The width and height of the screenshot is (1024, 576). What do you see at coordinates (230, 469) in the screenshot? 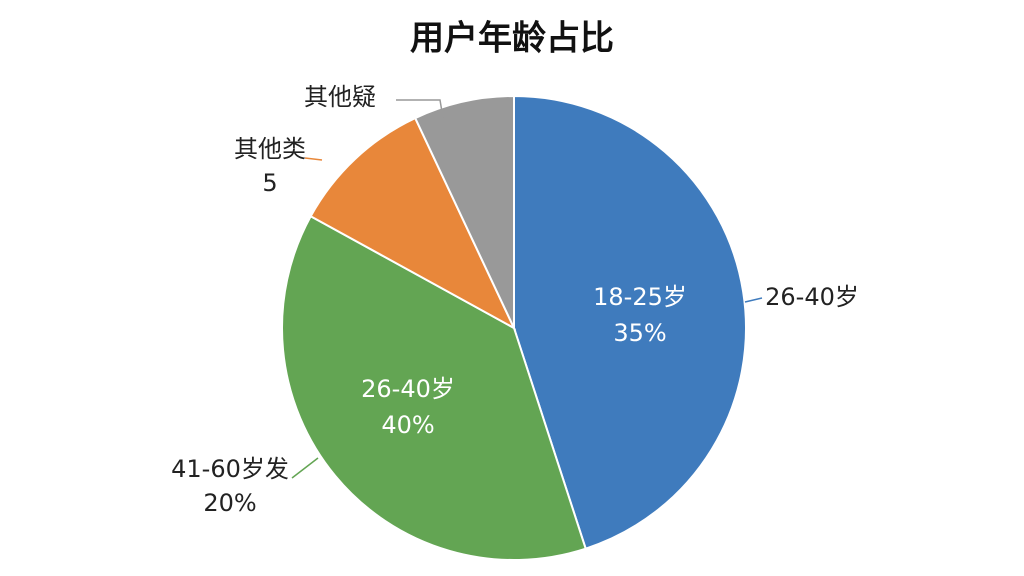
I see `slice-label: 41-60岁发` at bounding box center [230, 469].